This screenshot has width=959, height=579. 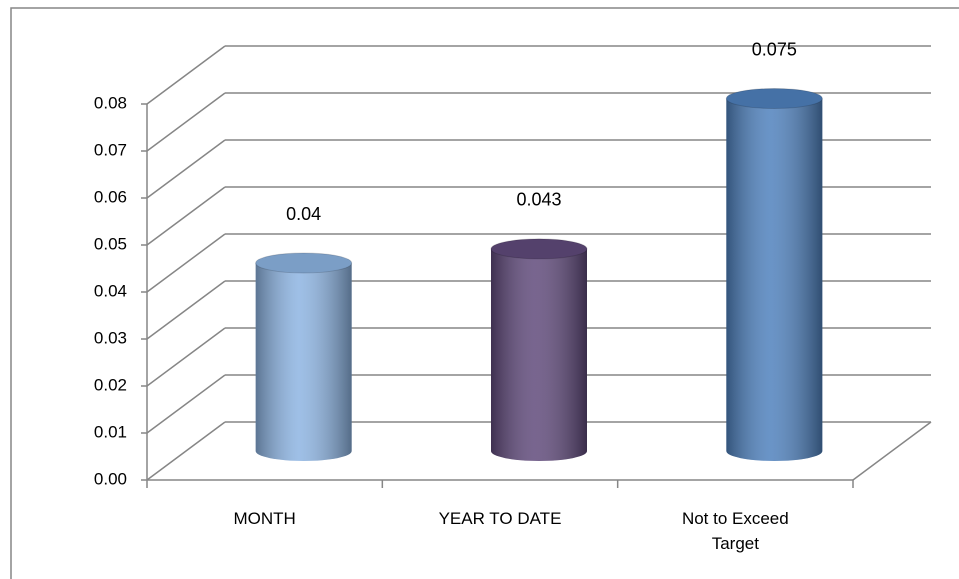 I want to click on y-tick-label: 0.01, so click(x=110, y=431).